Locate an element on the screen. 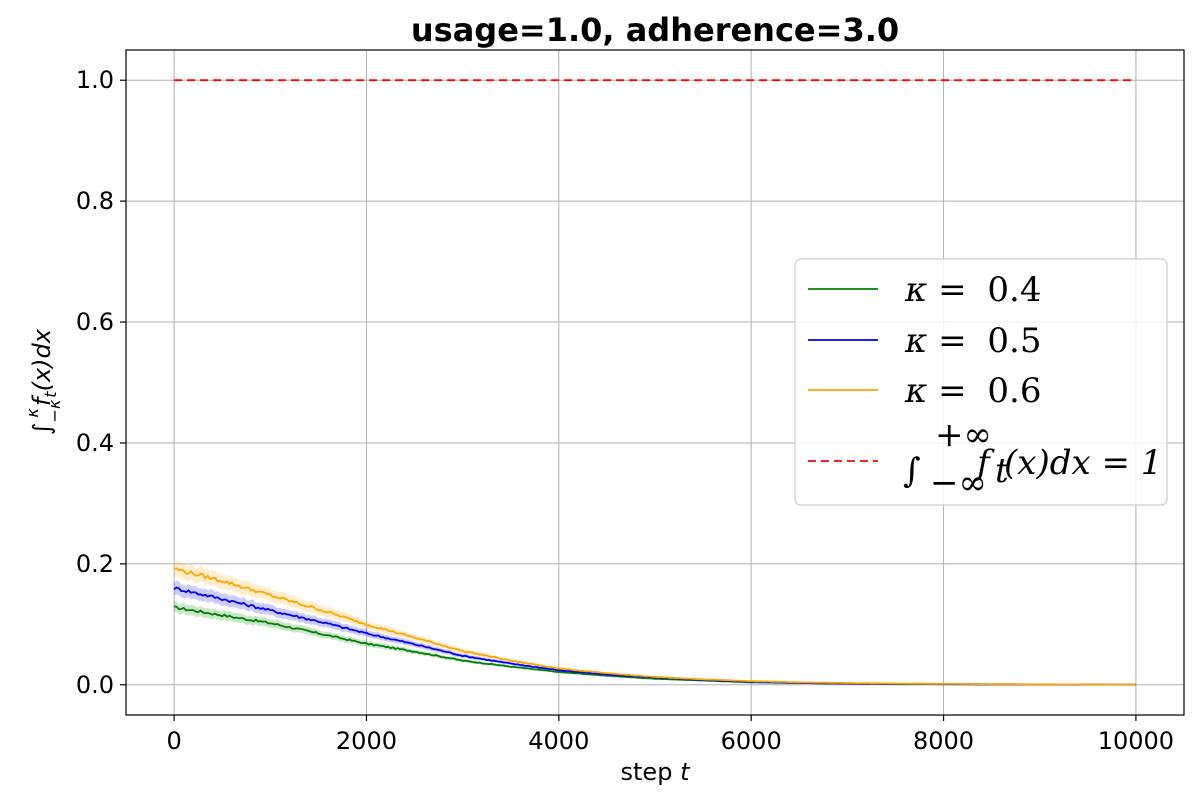 This screenshot has width=1200, height=800. x-tick-label: 6000 is located at coordinates (751, 741).